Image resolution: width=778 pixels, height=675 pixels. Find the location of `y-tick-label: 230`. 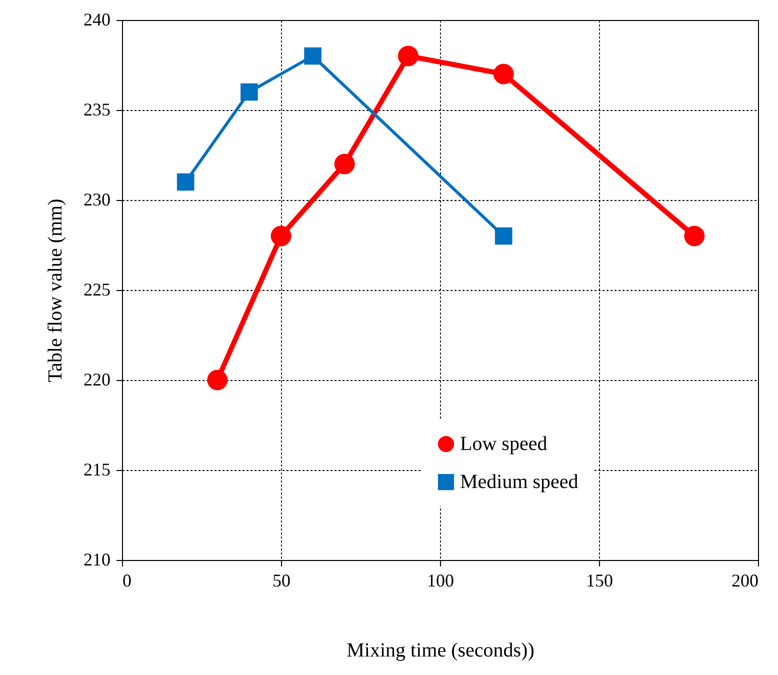

y-tick-label: 230 is located at coordinates (97, 200).